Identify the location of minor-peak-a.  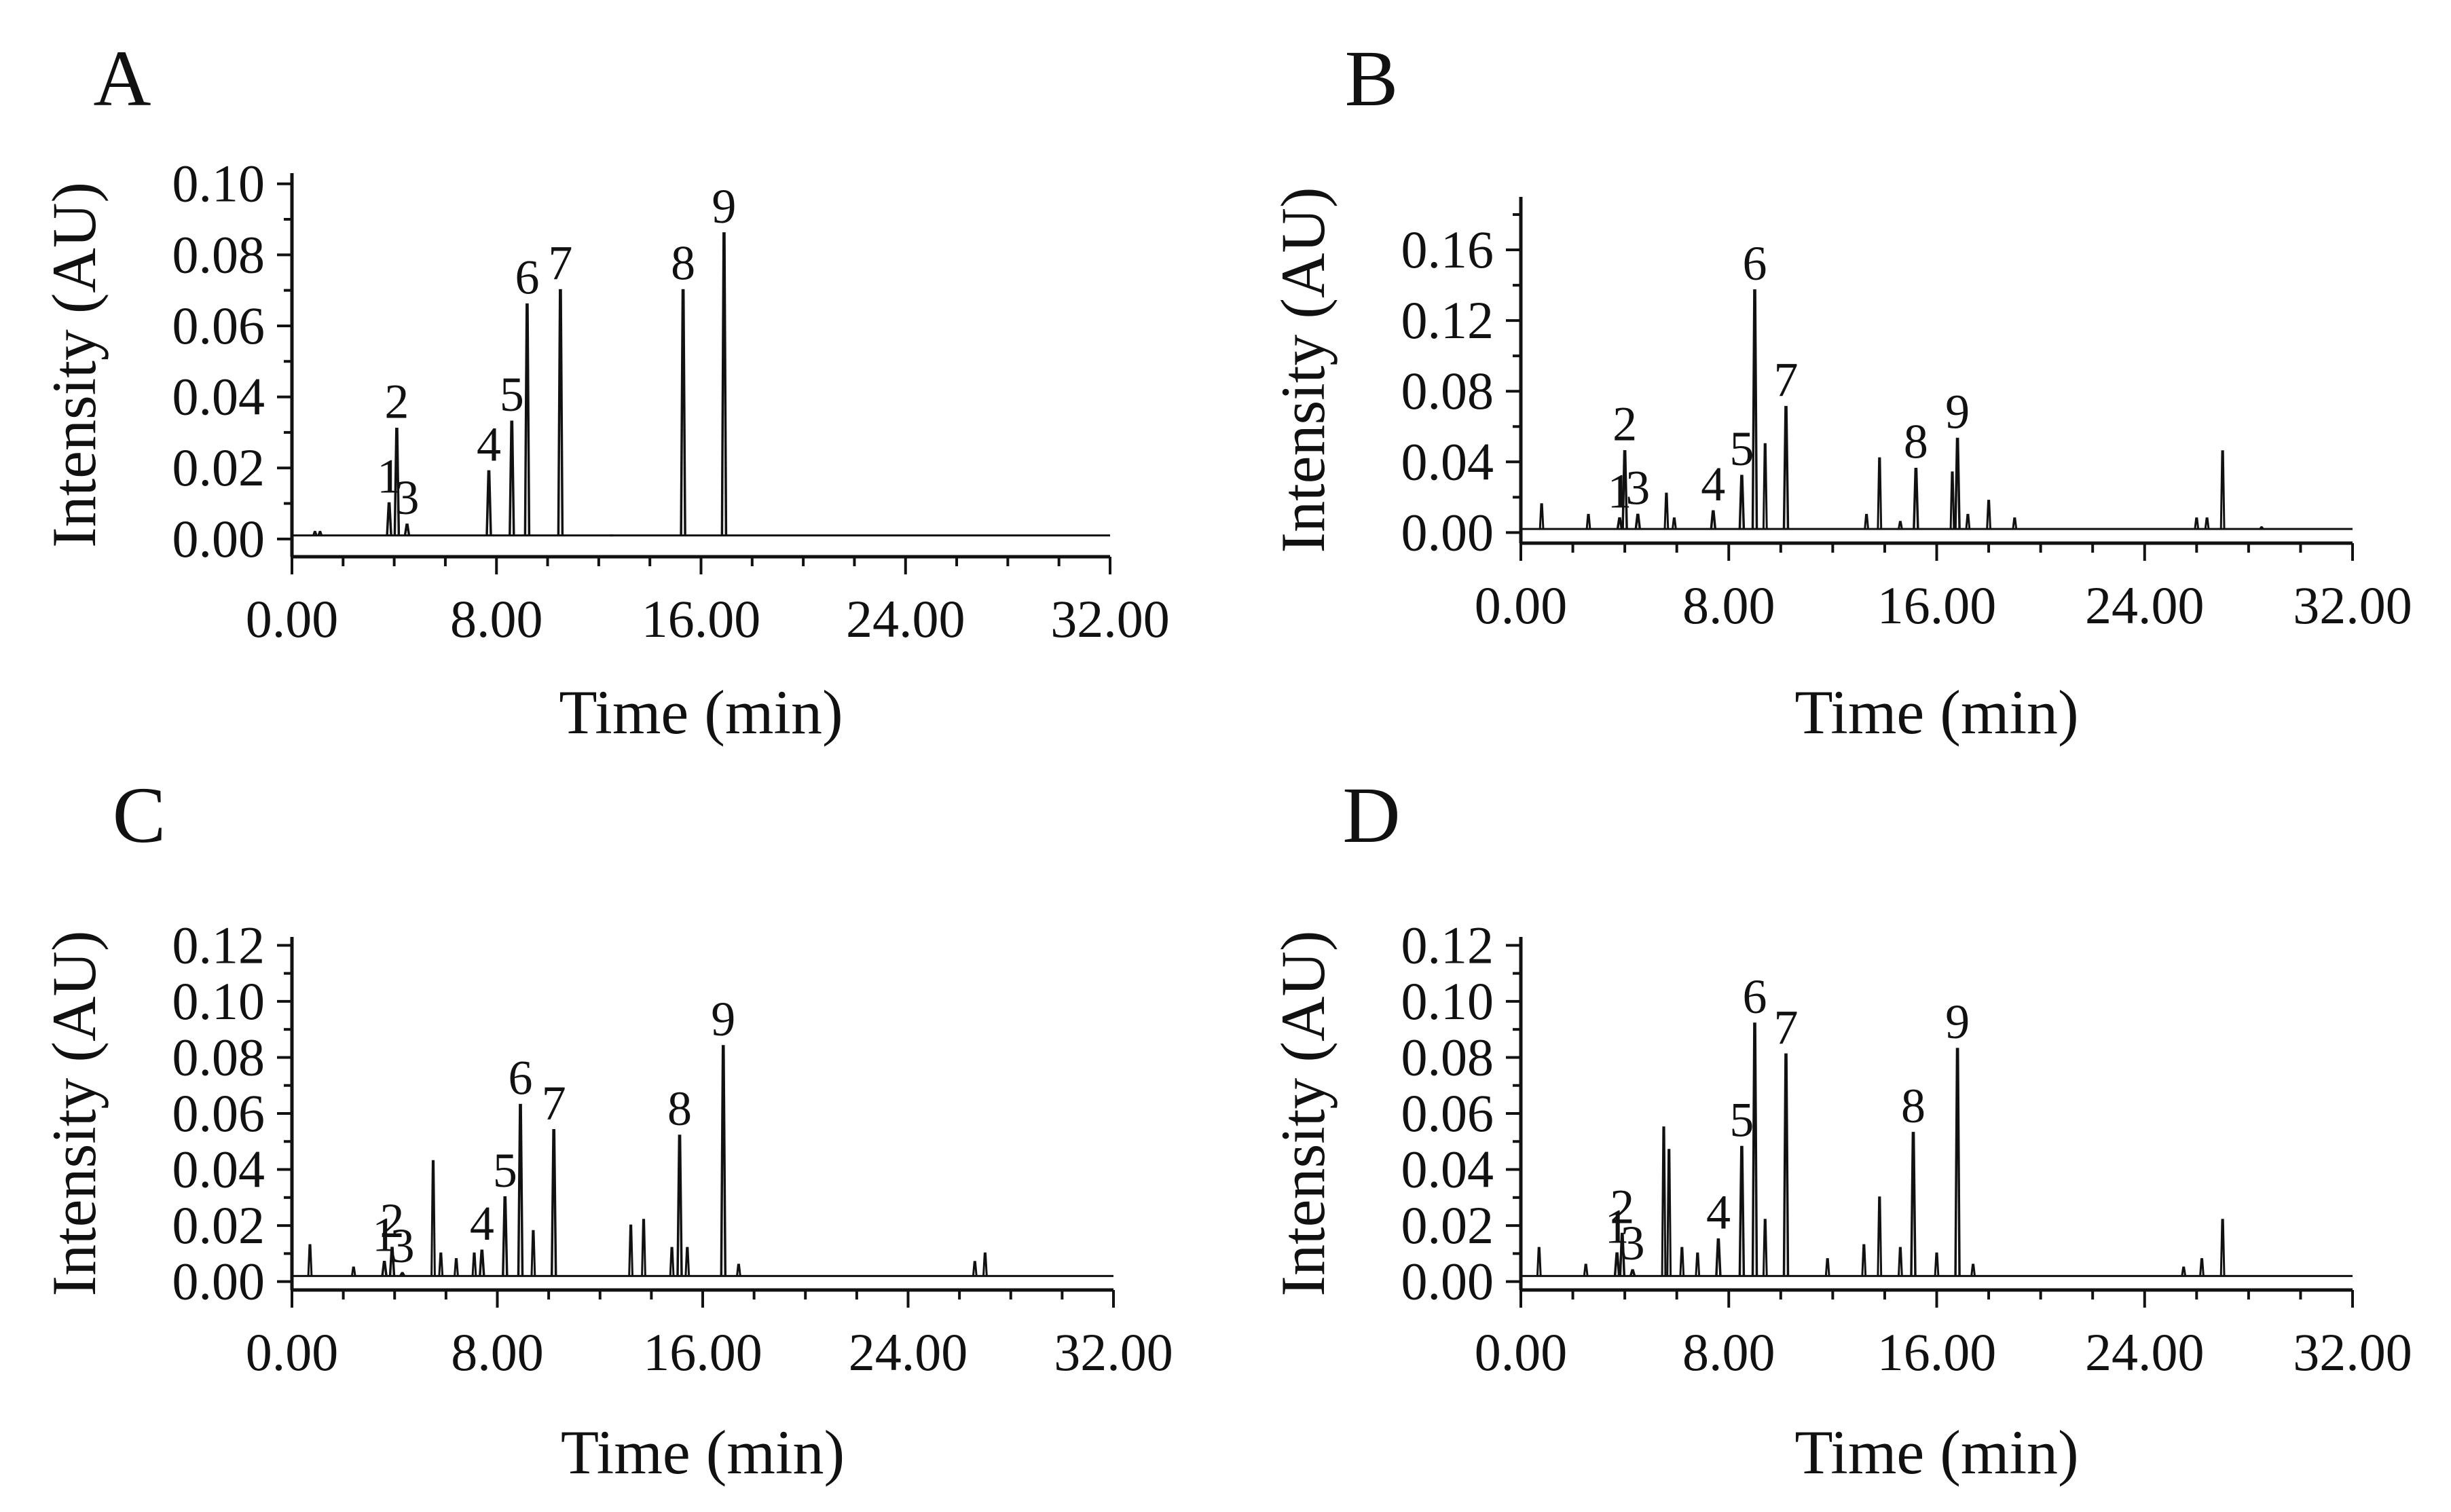
(320, 533).